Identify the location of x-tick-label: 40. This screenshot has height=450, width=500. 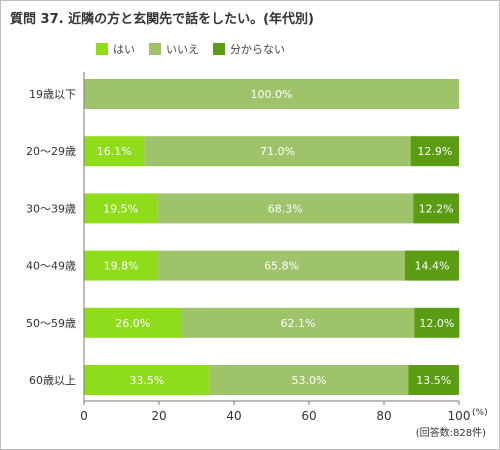
(233, 416).